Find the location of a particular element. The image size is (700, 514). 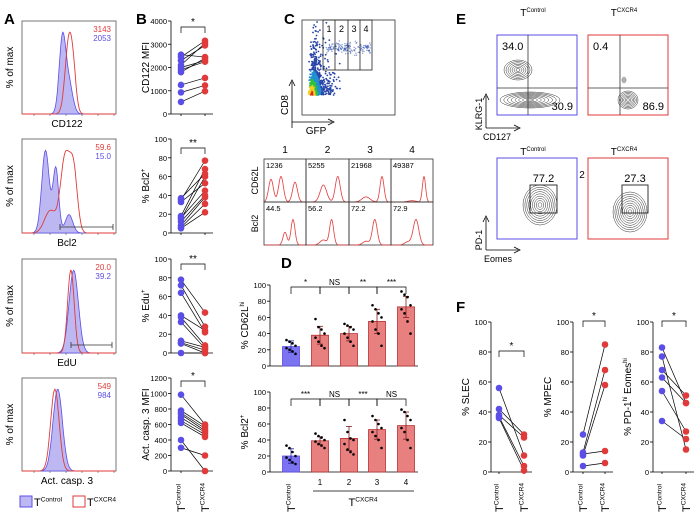

significance-label: *** is located at coordinates (362, 394).